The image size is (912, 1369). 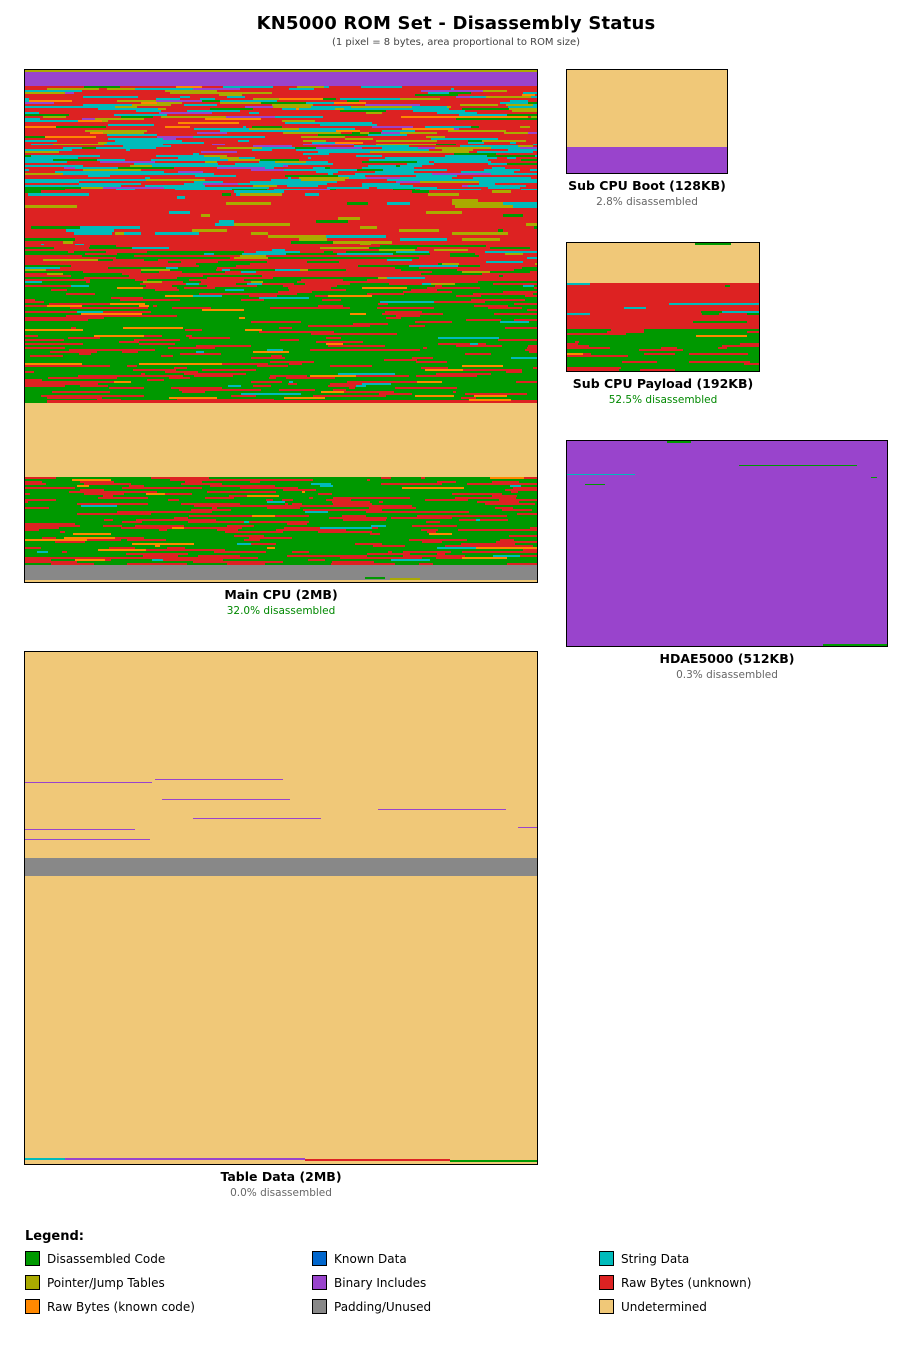 What do you see at coordinates (54, 1236) in the screenshot?
I see `legend-title: Legend:` at bounding box center [54, 1236].